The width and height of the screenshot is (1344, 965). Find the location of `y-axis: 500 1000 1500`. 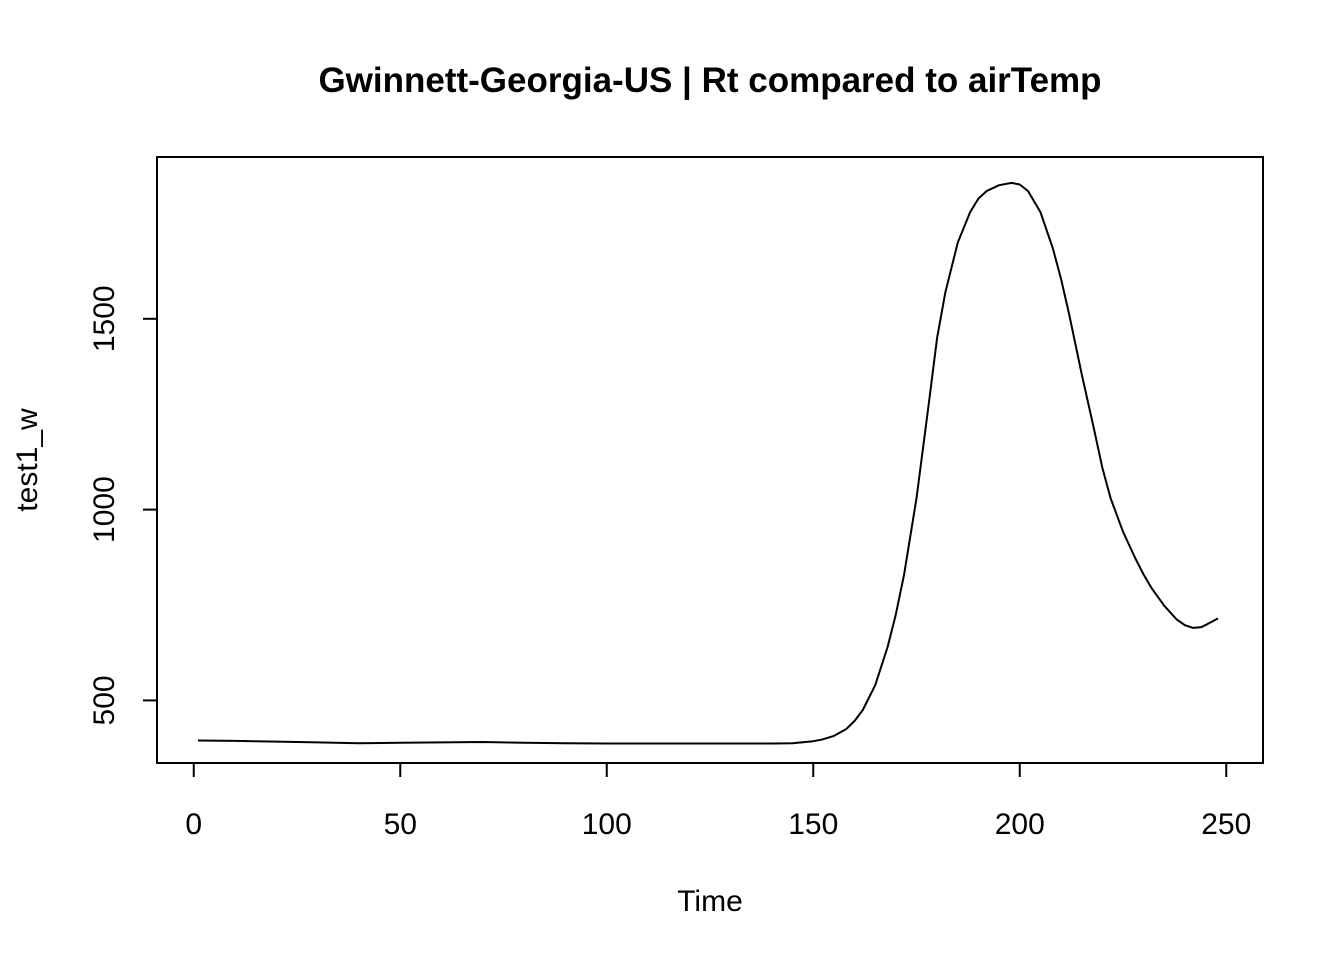

y-axis: 500 1000 1500 is located at coordinates (123, 505).